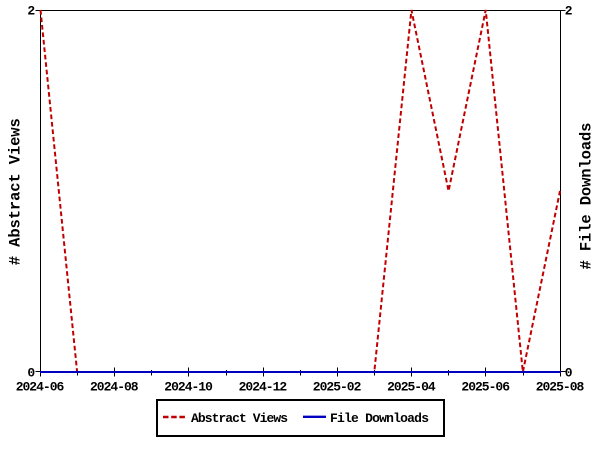 The image size is (600, 450). Describe the element at coordinates (337, 386) in the screenshot. I see `svg-text: 2025-02` at that location.